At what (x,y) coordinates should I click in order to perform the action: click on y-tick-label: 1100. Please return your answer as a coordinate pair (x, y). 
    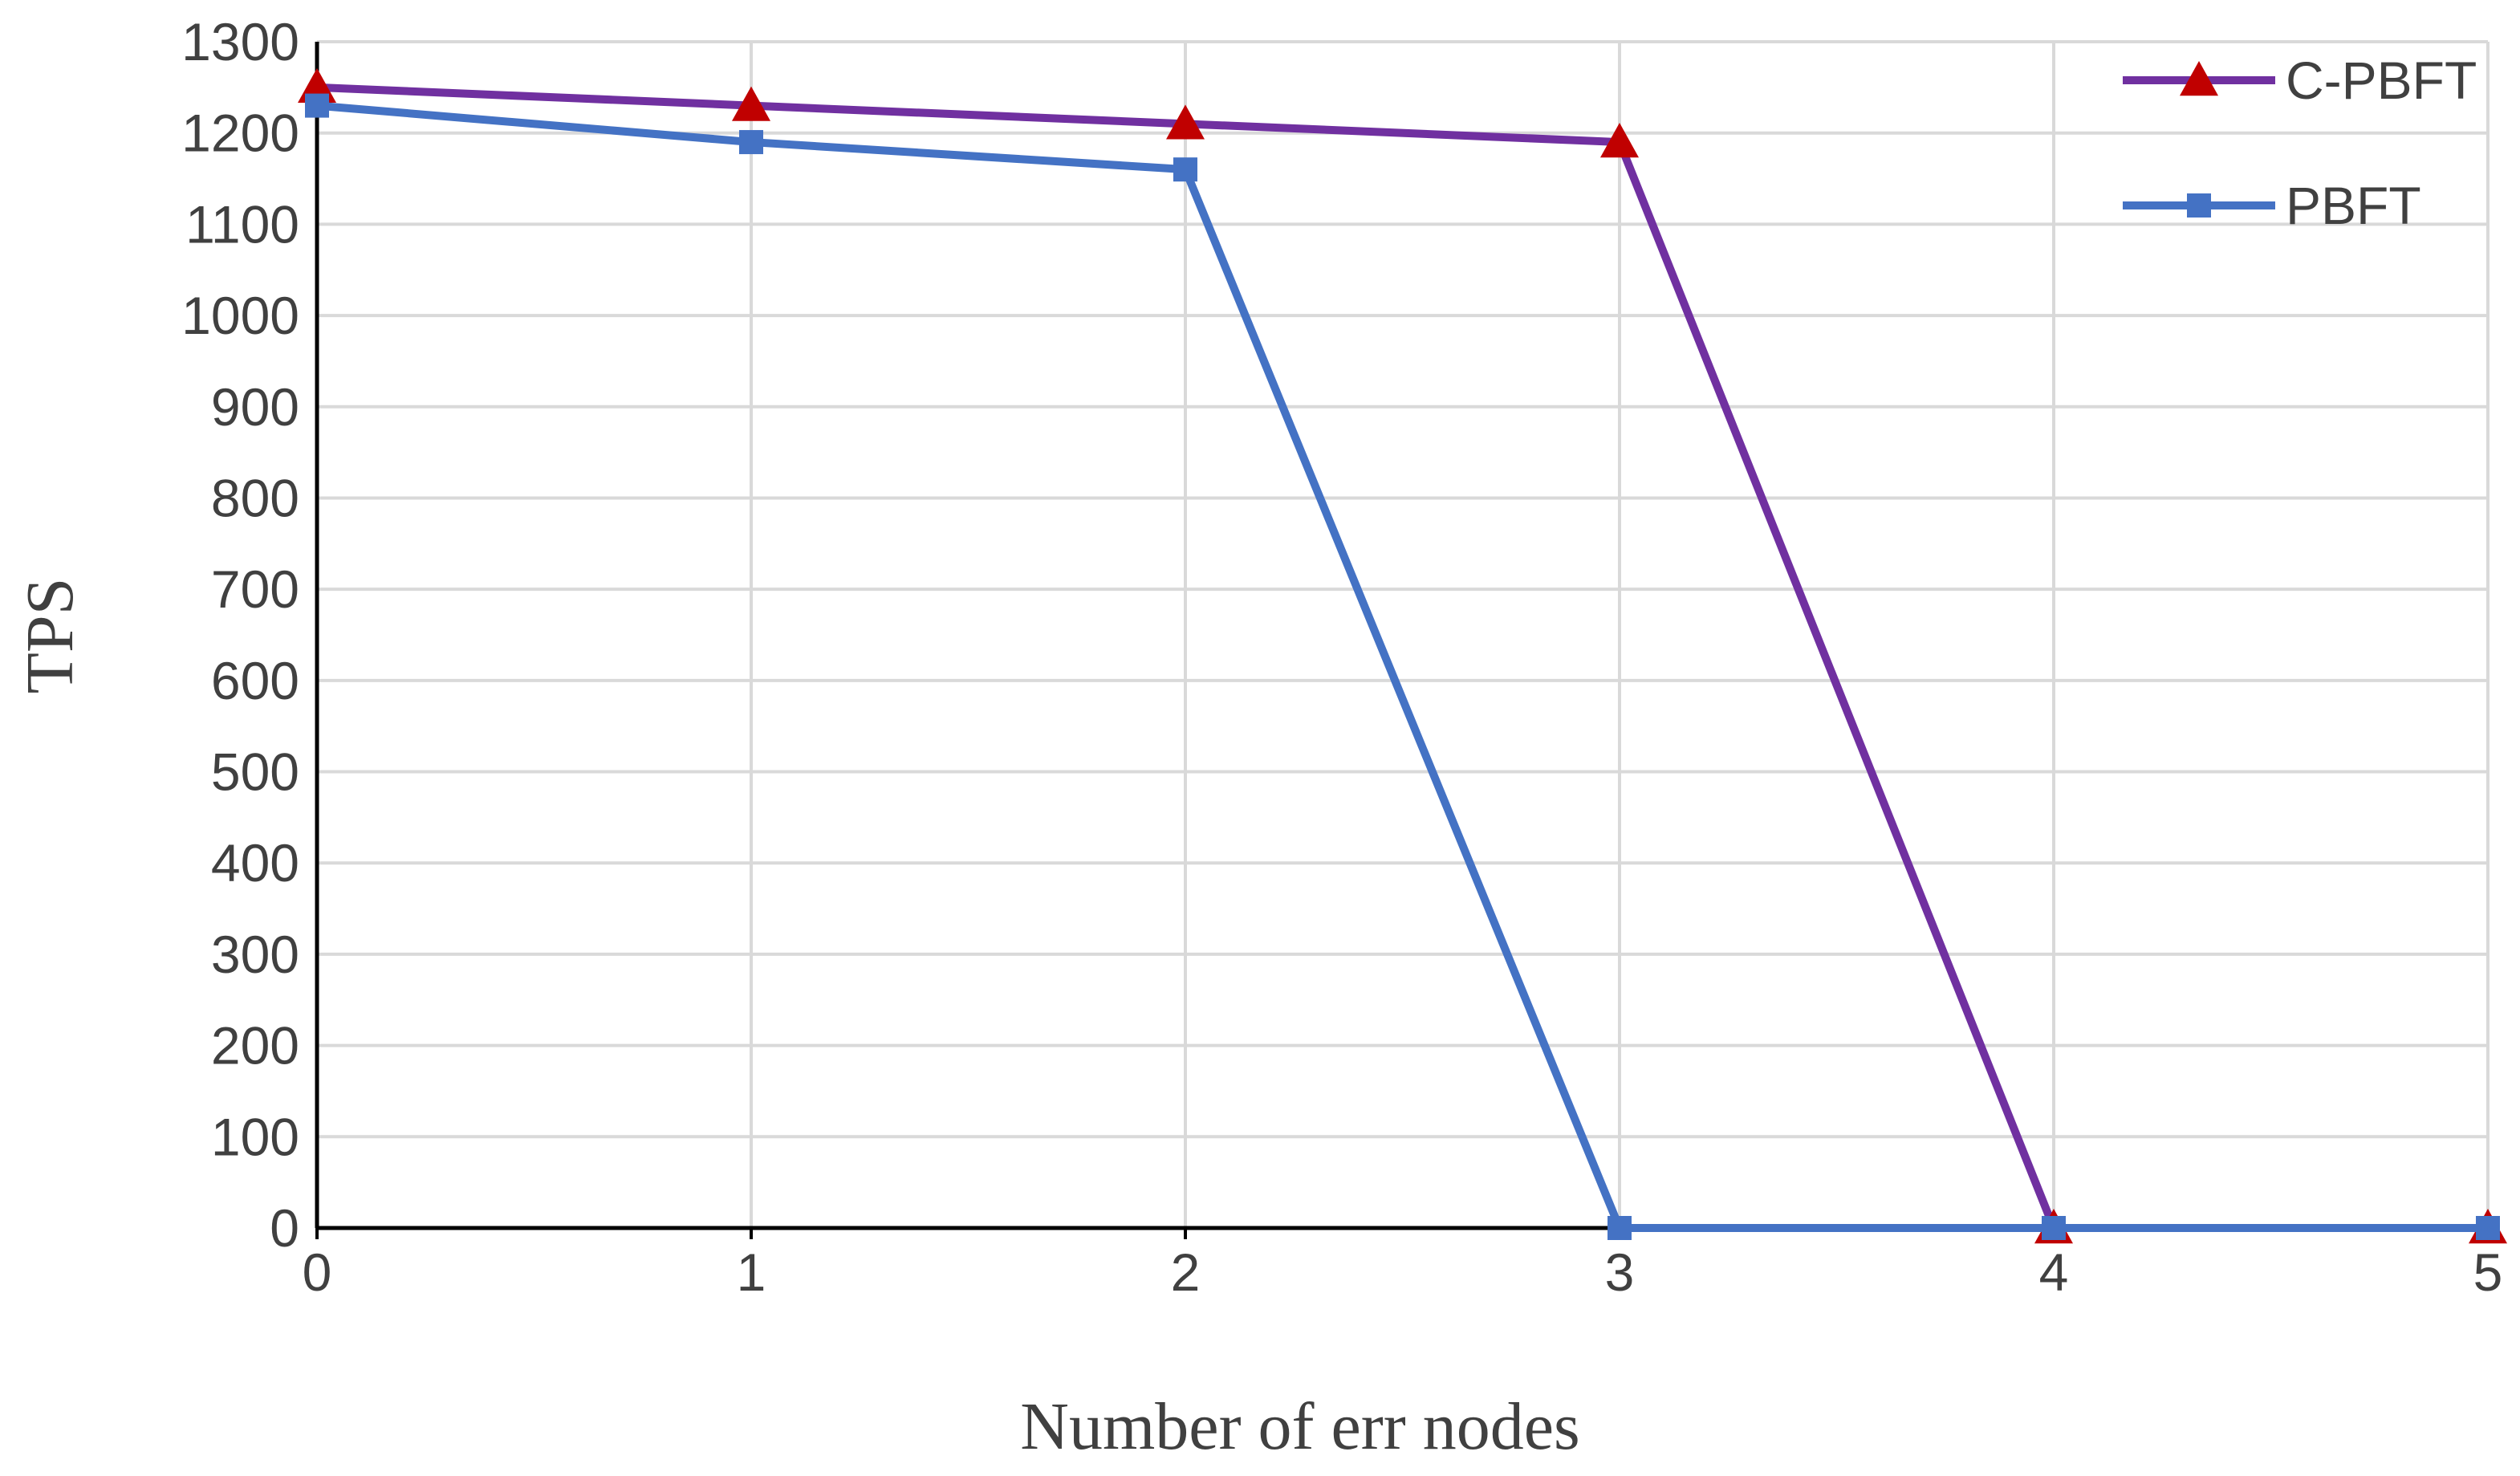
    Looking at the image, I should click on (242, 224).